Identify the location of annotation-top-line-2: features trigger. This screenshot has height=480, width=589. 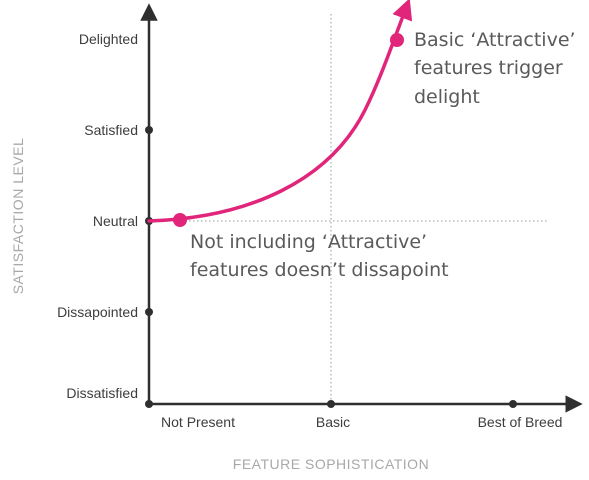
(488, 68).